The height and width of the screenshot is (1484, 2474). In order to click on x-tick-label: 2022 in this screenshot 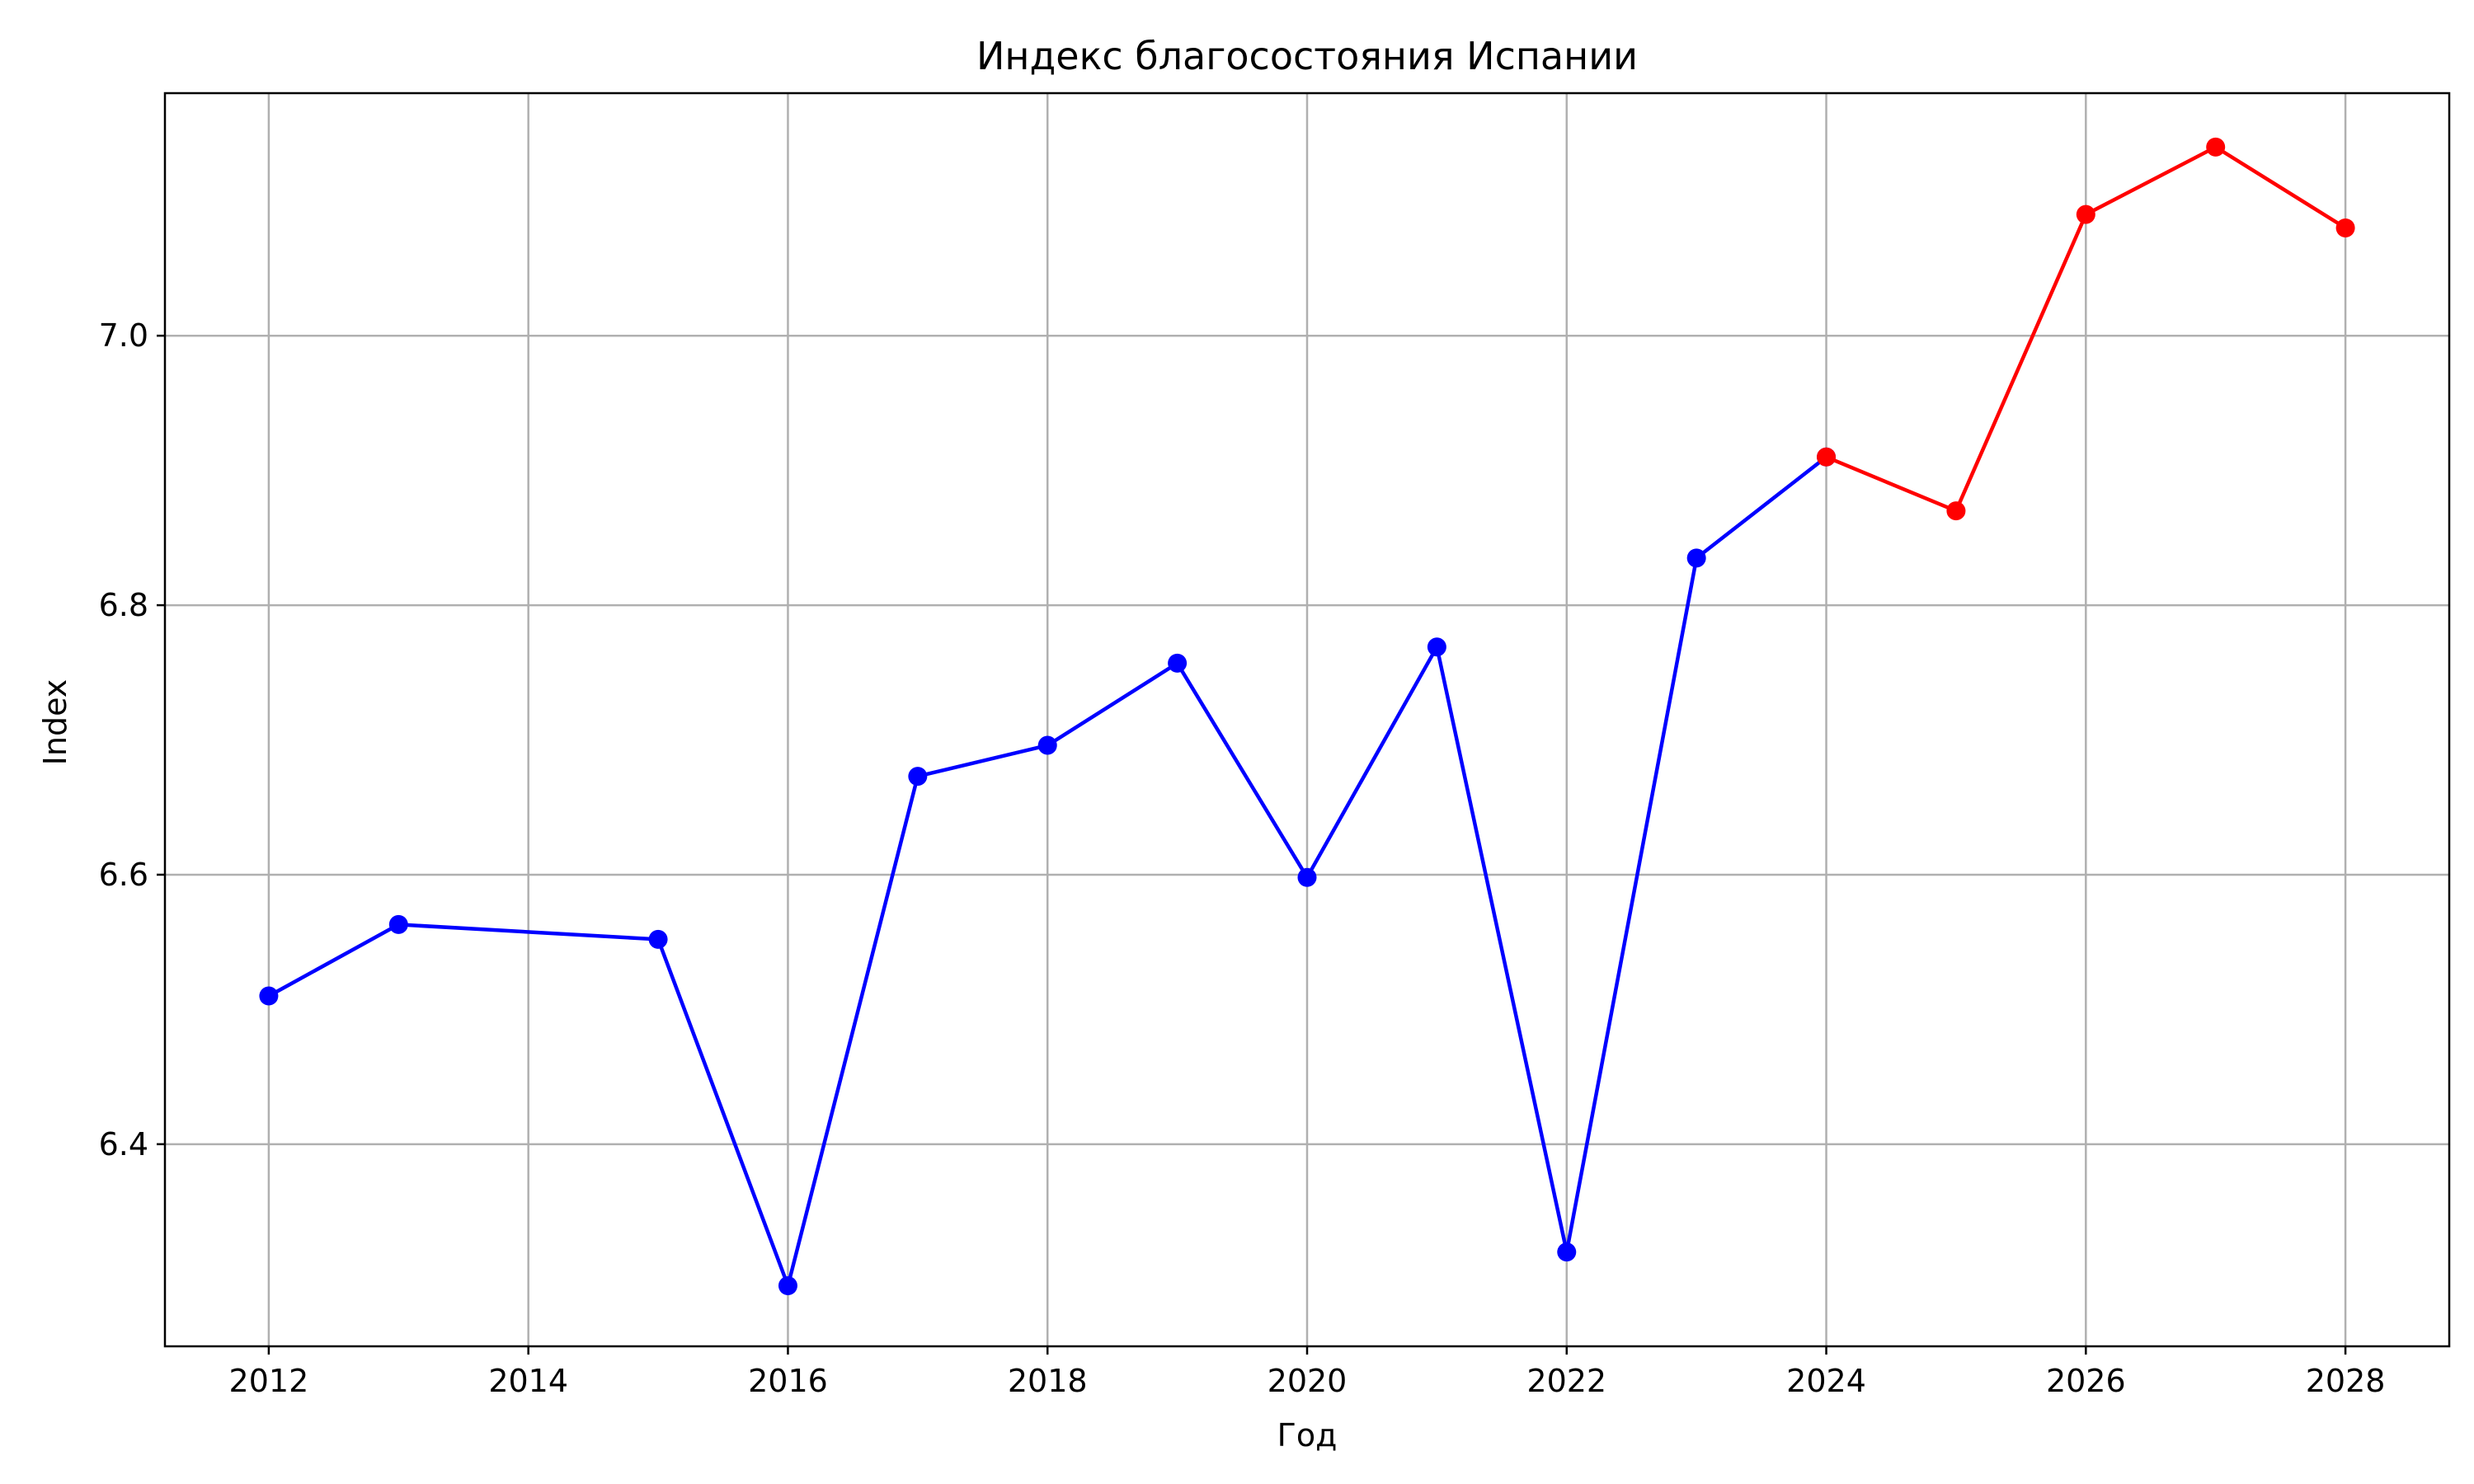, I will do `click(1566, 1381)`.